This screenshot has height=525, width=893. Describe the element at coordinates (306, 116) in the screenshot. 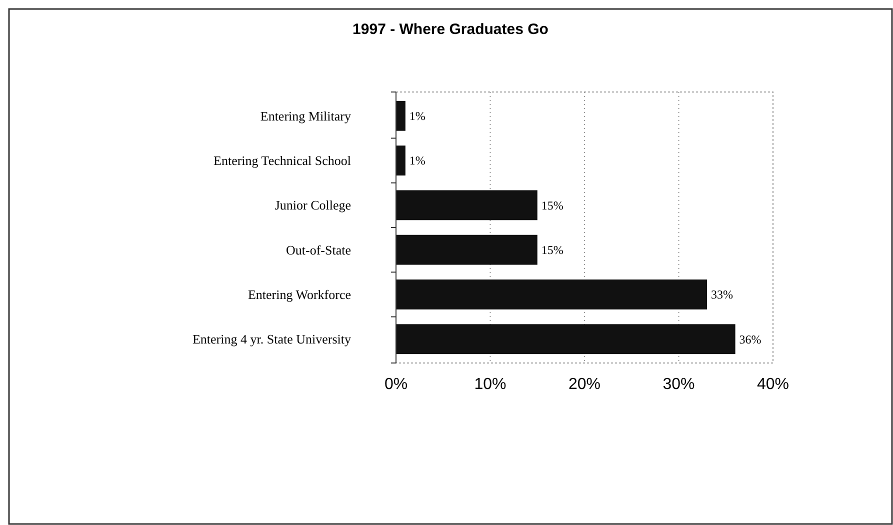

I see `y-tick-label: Entering Military` at that location.